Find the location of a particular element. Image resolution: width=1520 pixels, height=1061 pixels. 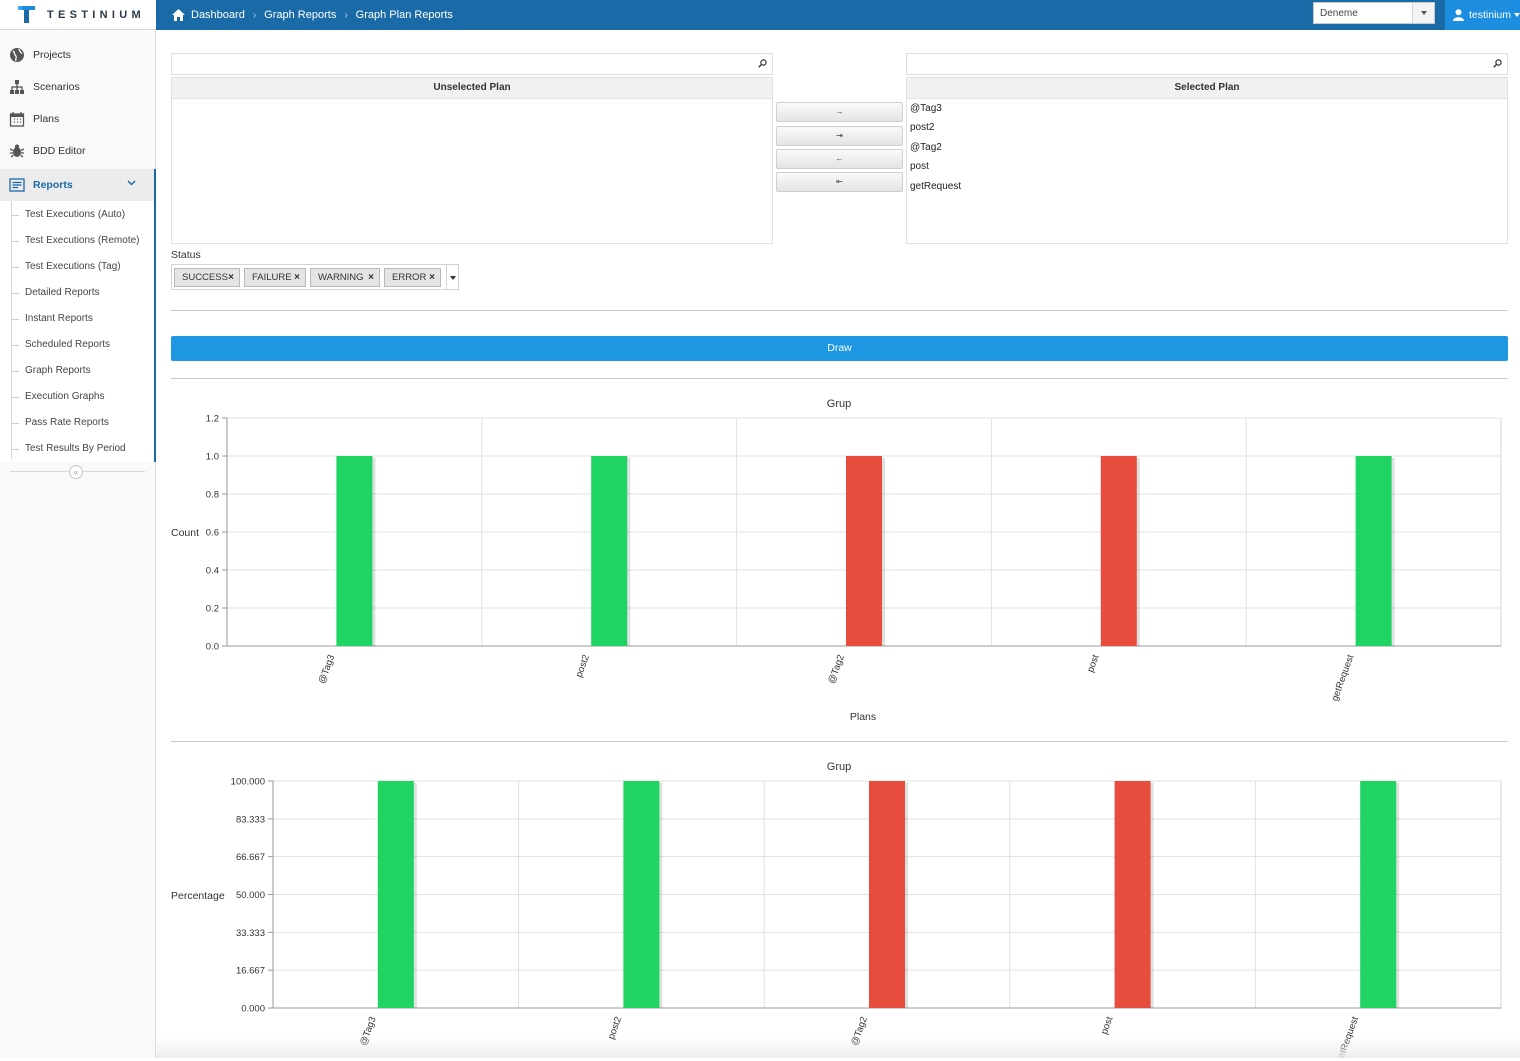

unselected-plan-list: Unselected Plan is located at coordinates (472, 160).